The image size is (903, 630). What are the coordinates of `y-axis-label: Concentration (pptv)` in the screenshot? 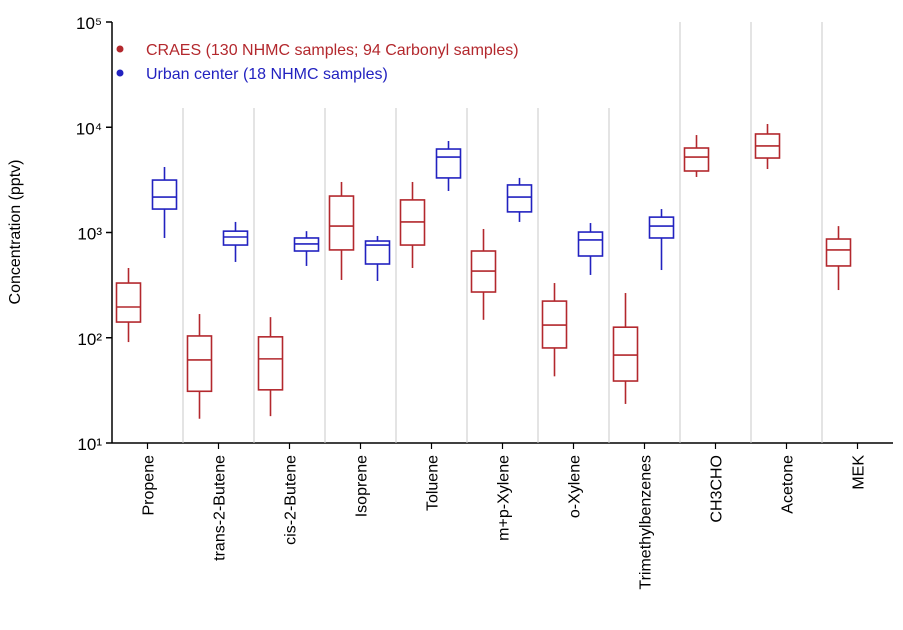 It's located at (15, 232).